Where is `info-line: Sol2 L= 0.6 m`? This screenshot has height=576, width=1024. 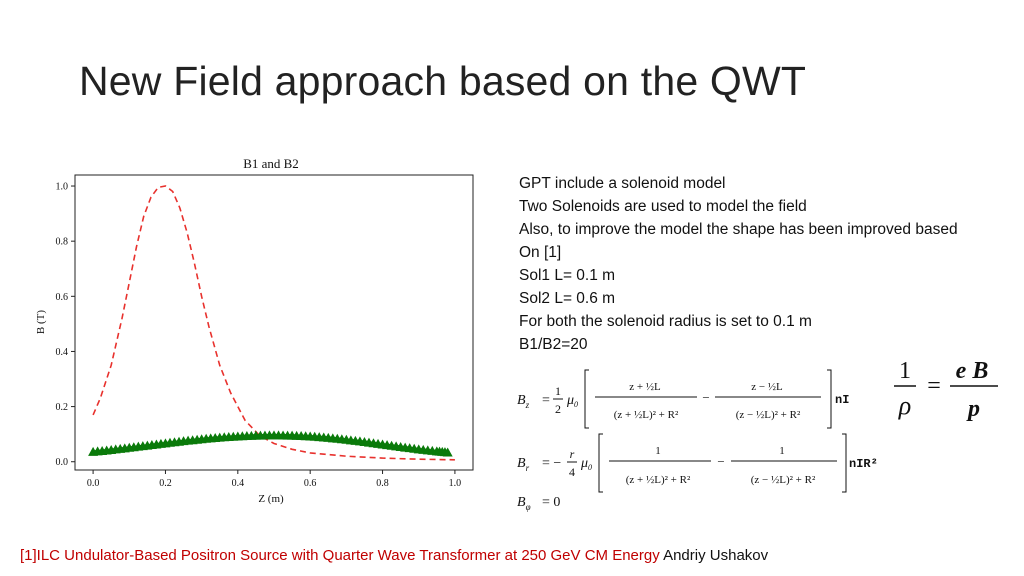
info-line: Sol2 L= 0.6 m is located at coordinates (567, 298).